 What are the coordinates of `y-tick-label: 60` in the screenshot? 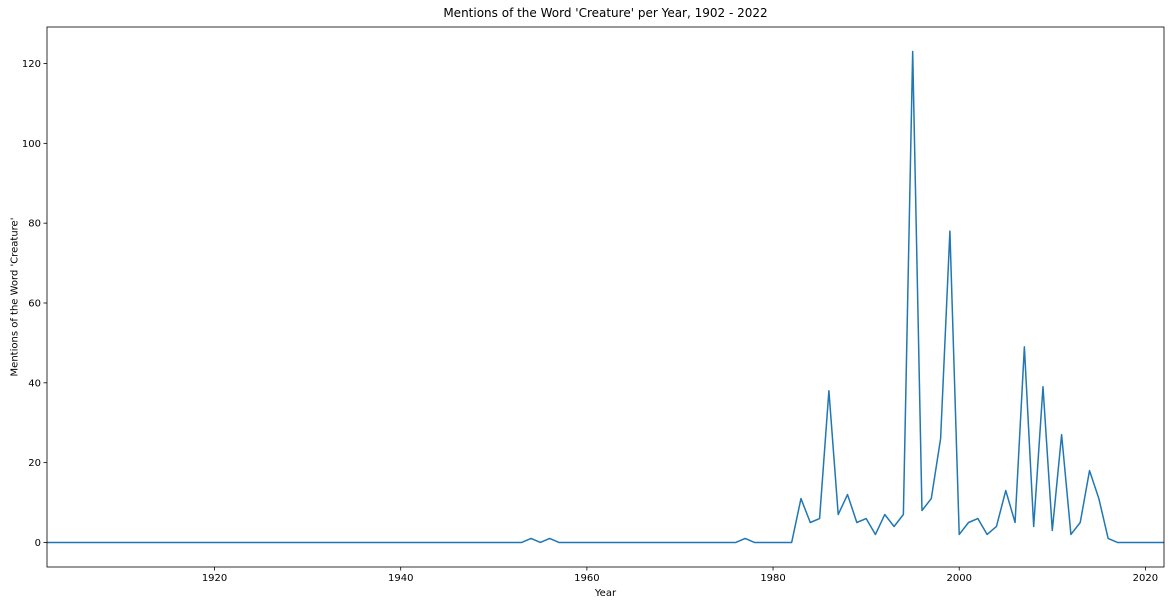 It's located at (34, 303).